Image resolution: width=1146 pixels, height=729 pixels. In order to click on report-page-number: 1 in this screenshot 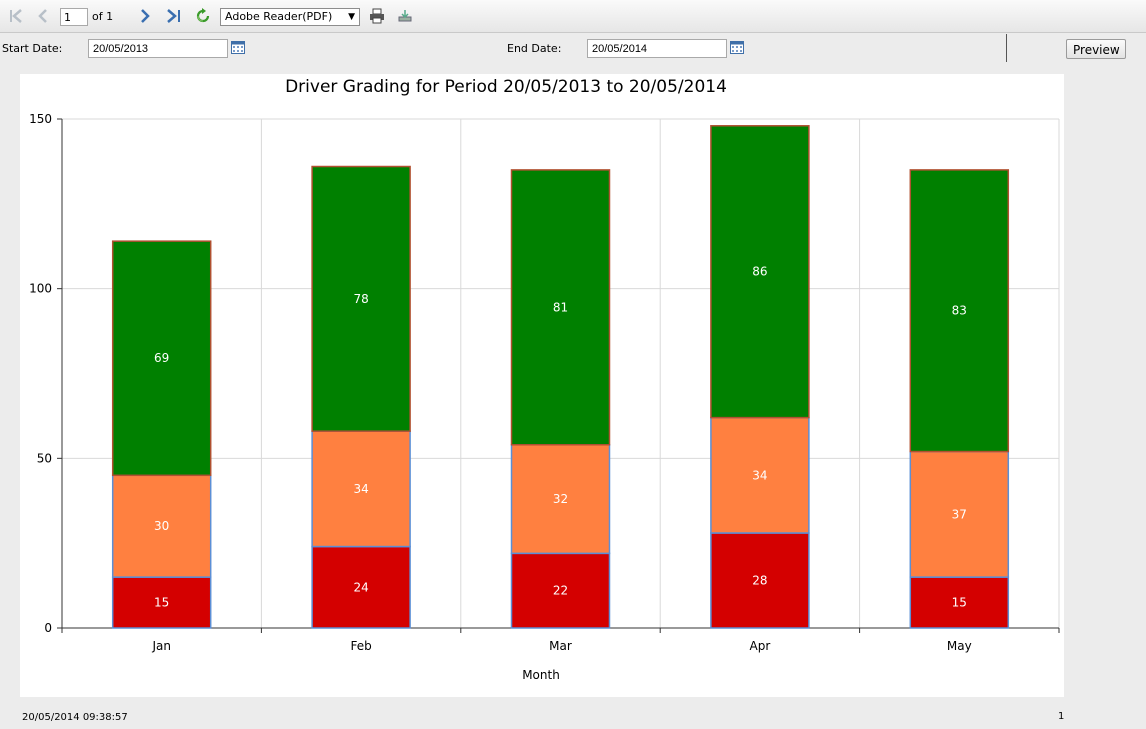, I will do `click(1061, 716)`.